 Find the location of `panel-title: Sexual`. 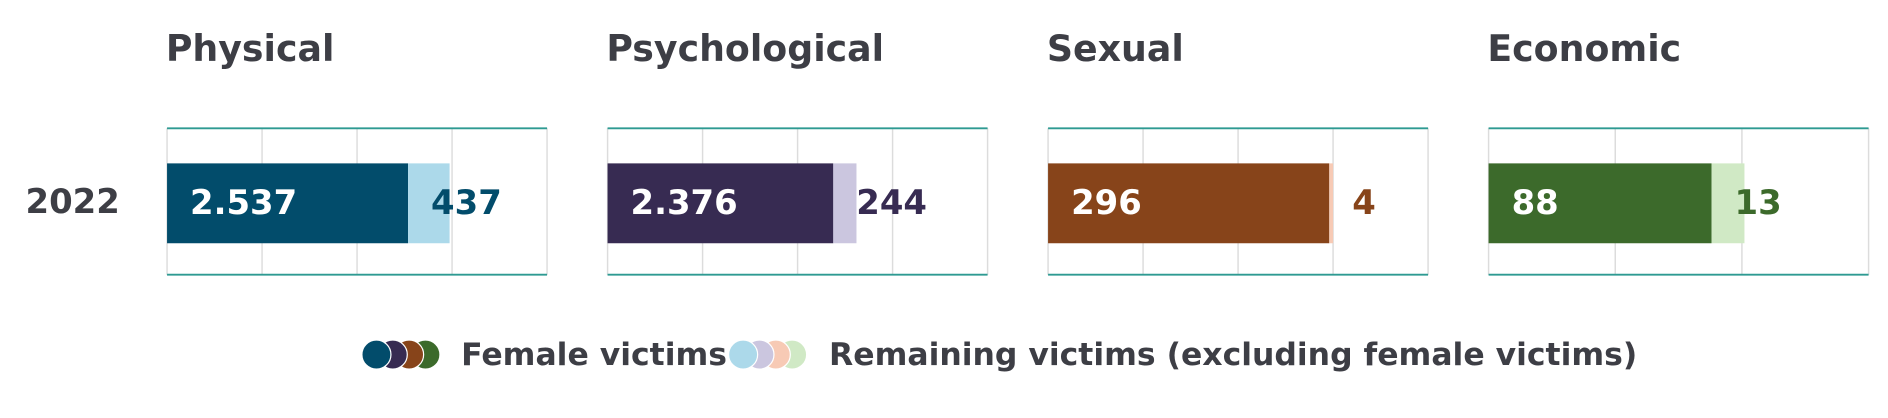

panel-title: Sexual is located at coordinates (1115, 48).